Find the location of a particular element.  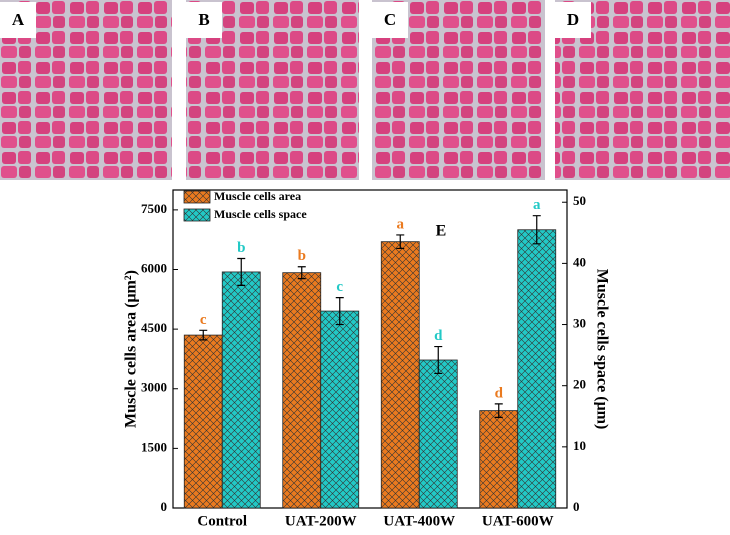

panel-label: C is located at coordinates (390, 19).